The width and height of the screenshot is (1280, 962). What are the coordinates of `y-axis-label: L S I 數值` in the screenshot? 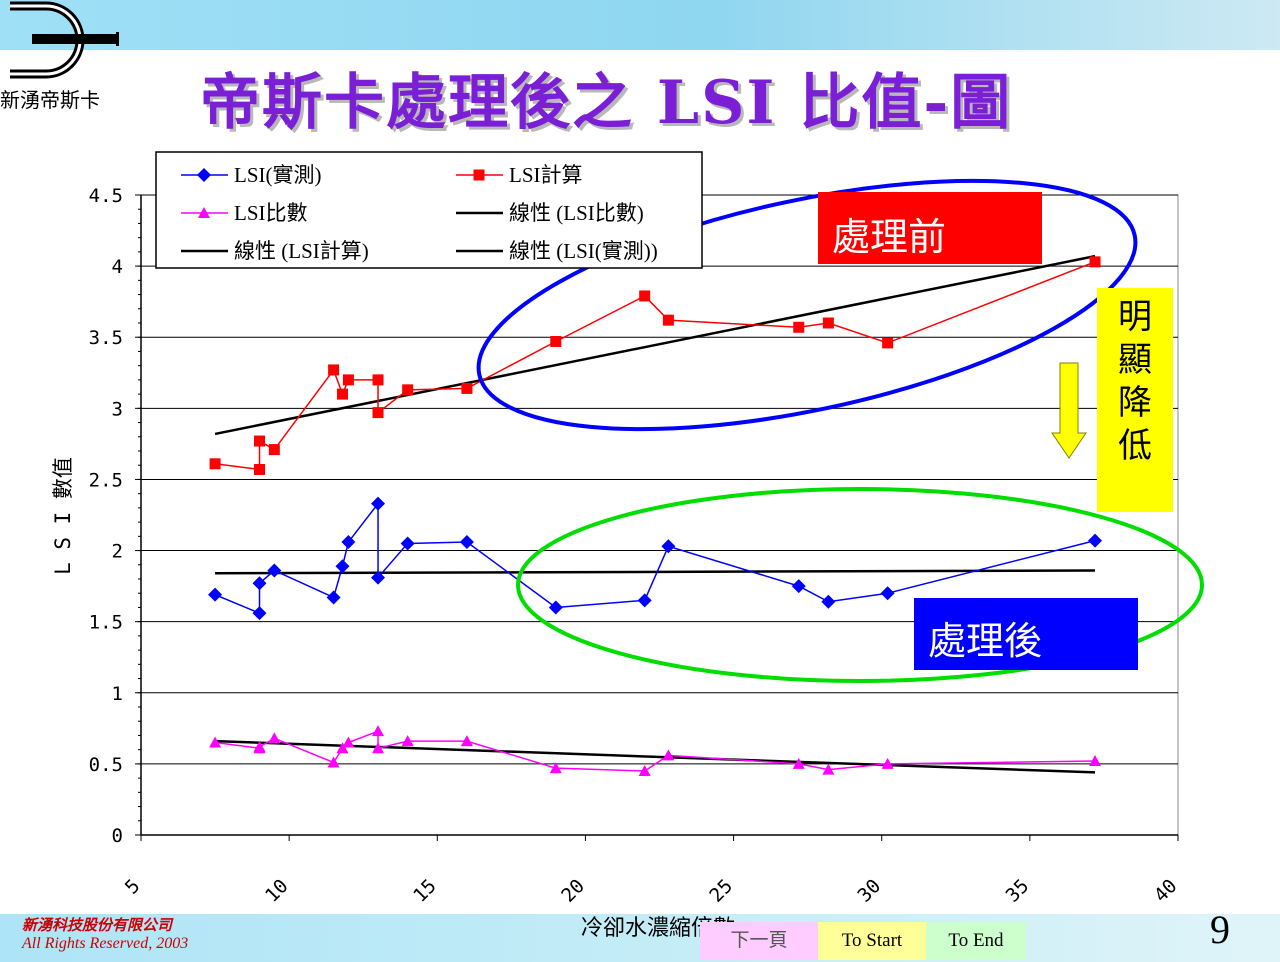 It's located at (63, 516).